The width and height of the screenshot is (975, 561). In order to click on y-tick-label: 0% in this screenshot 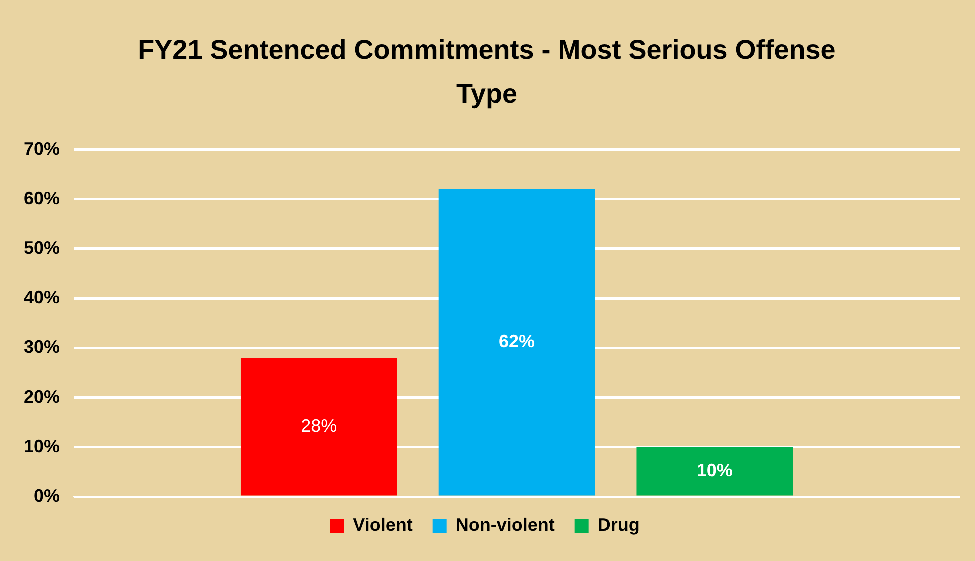, I will do `click(47, 496)`.